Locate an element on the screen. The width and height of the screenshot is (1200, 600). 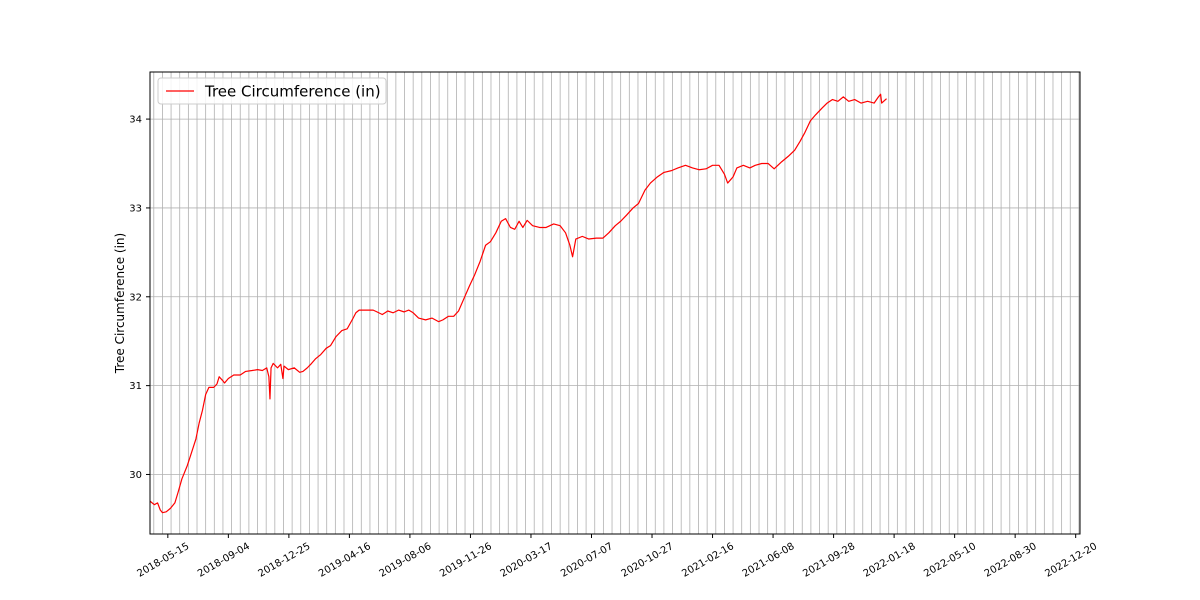
x-tick-label: 2022-01-18 is located at coordinates (890, 560).